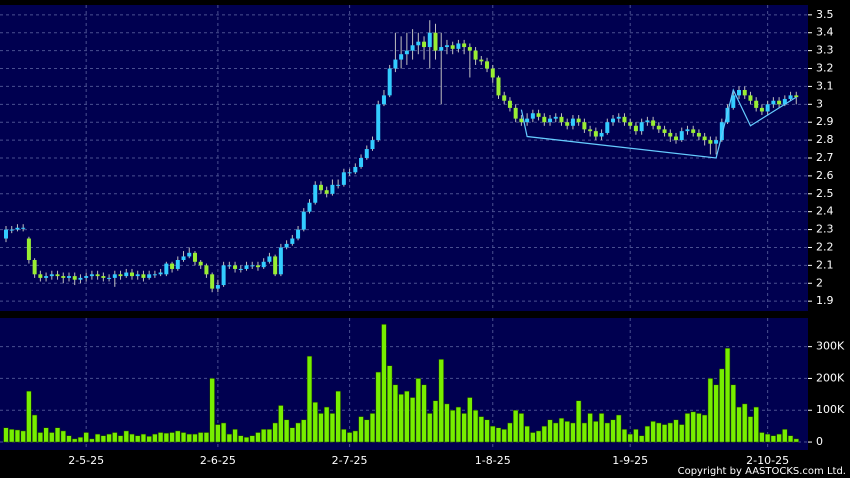  Describe the element at coordinates (658, 123) in the screenshot. I see `trendline` at that location.